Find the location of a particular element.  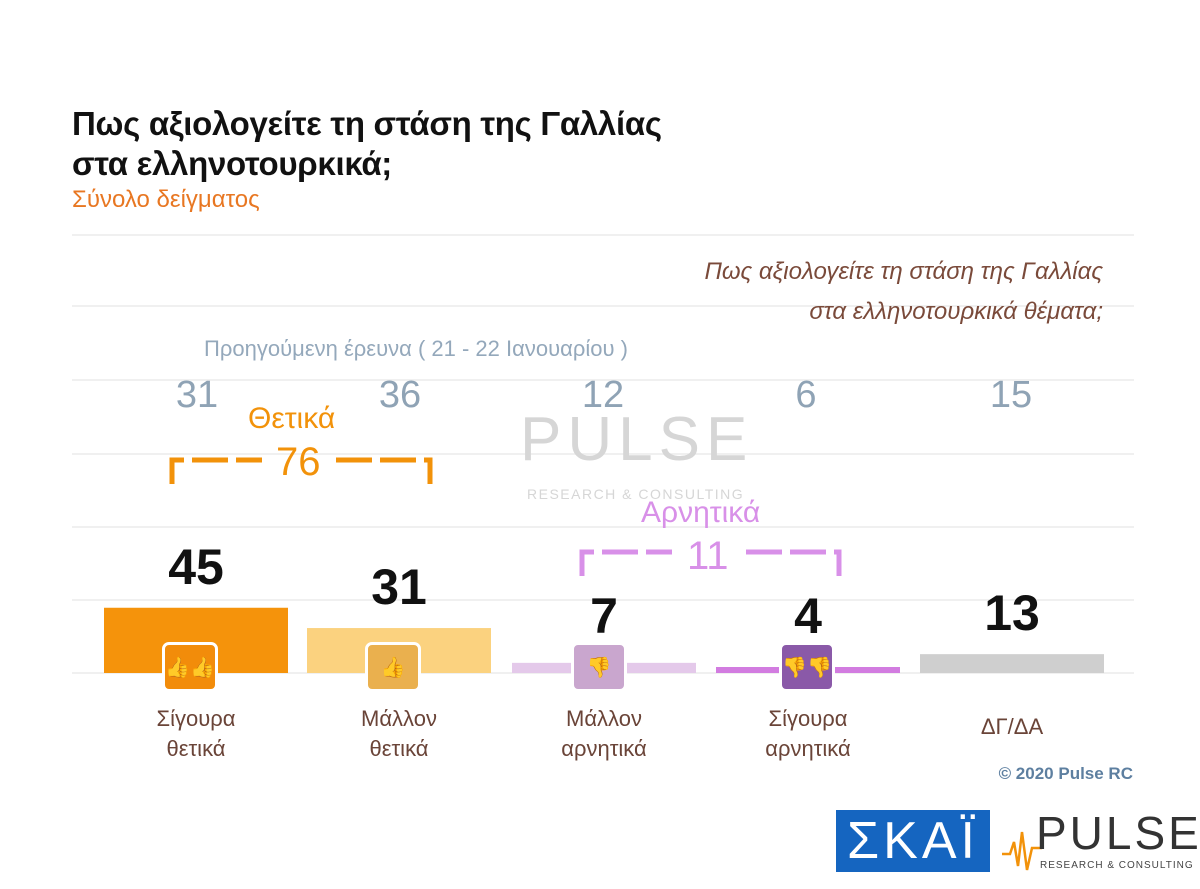

category-label: ΔΓ/ΔΑ is located at coordinates (1012, 727).